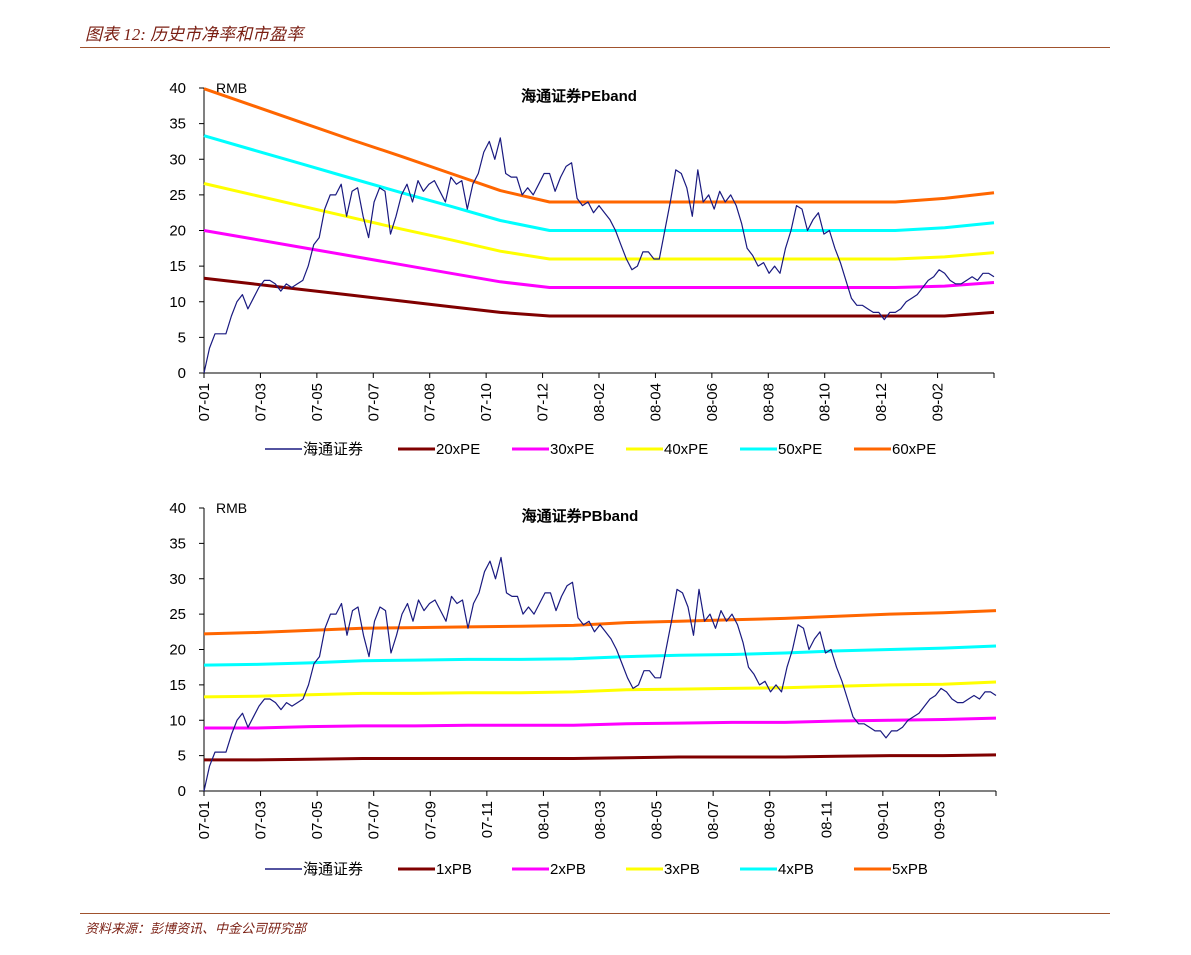 The width and height of the screenshot is (1191, 955). What do you see at coordinates (599, 221) in the screenshot?
I see `series-line-40xpe` at bounding box center [599, 221].